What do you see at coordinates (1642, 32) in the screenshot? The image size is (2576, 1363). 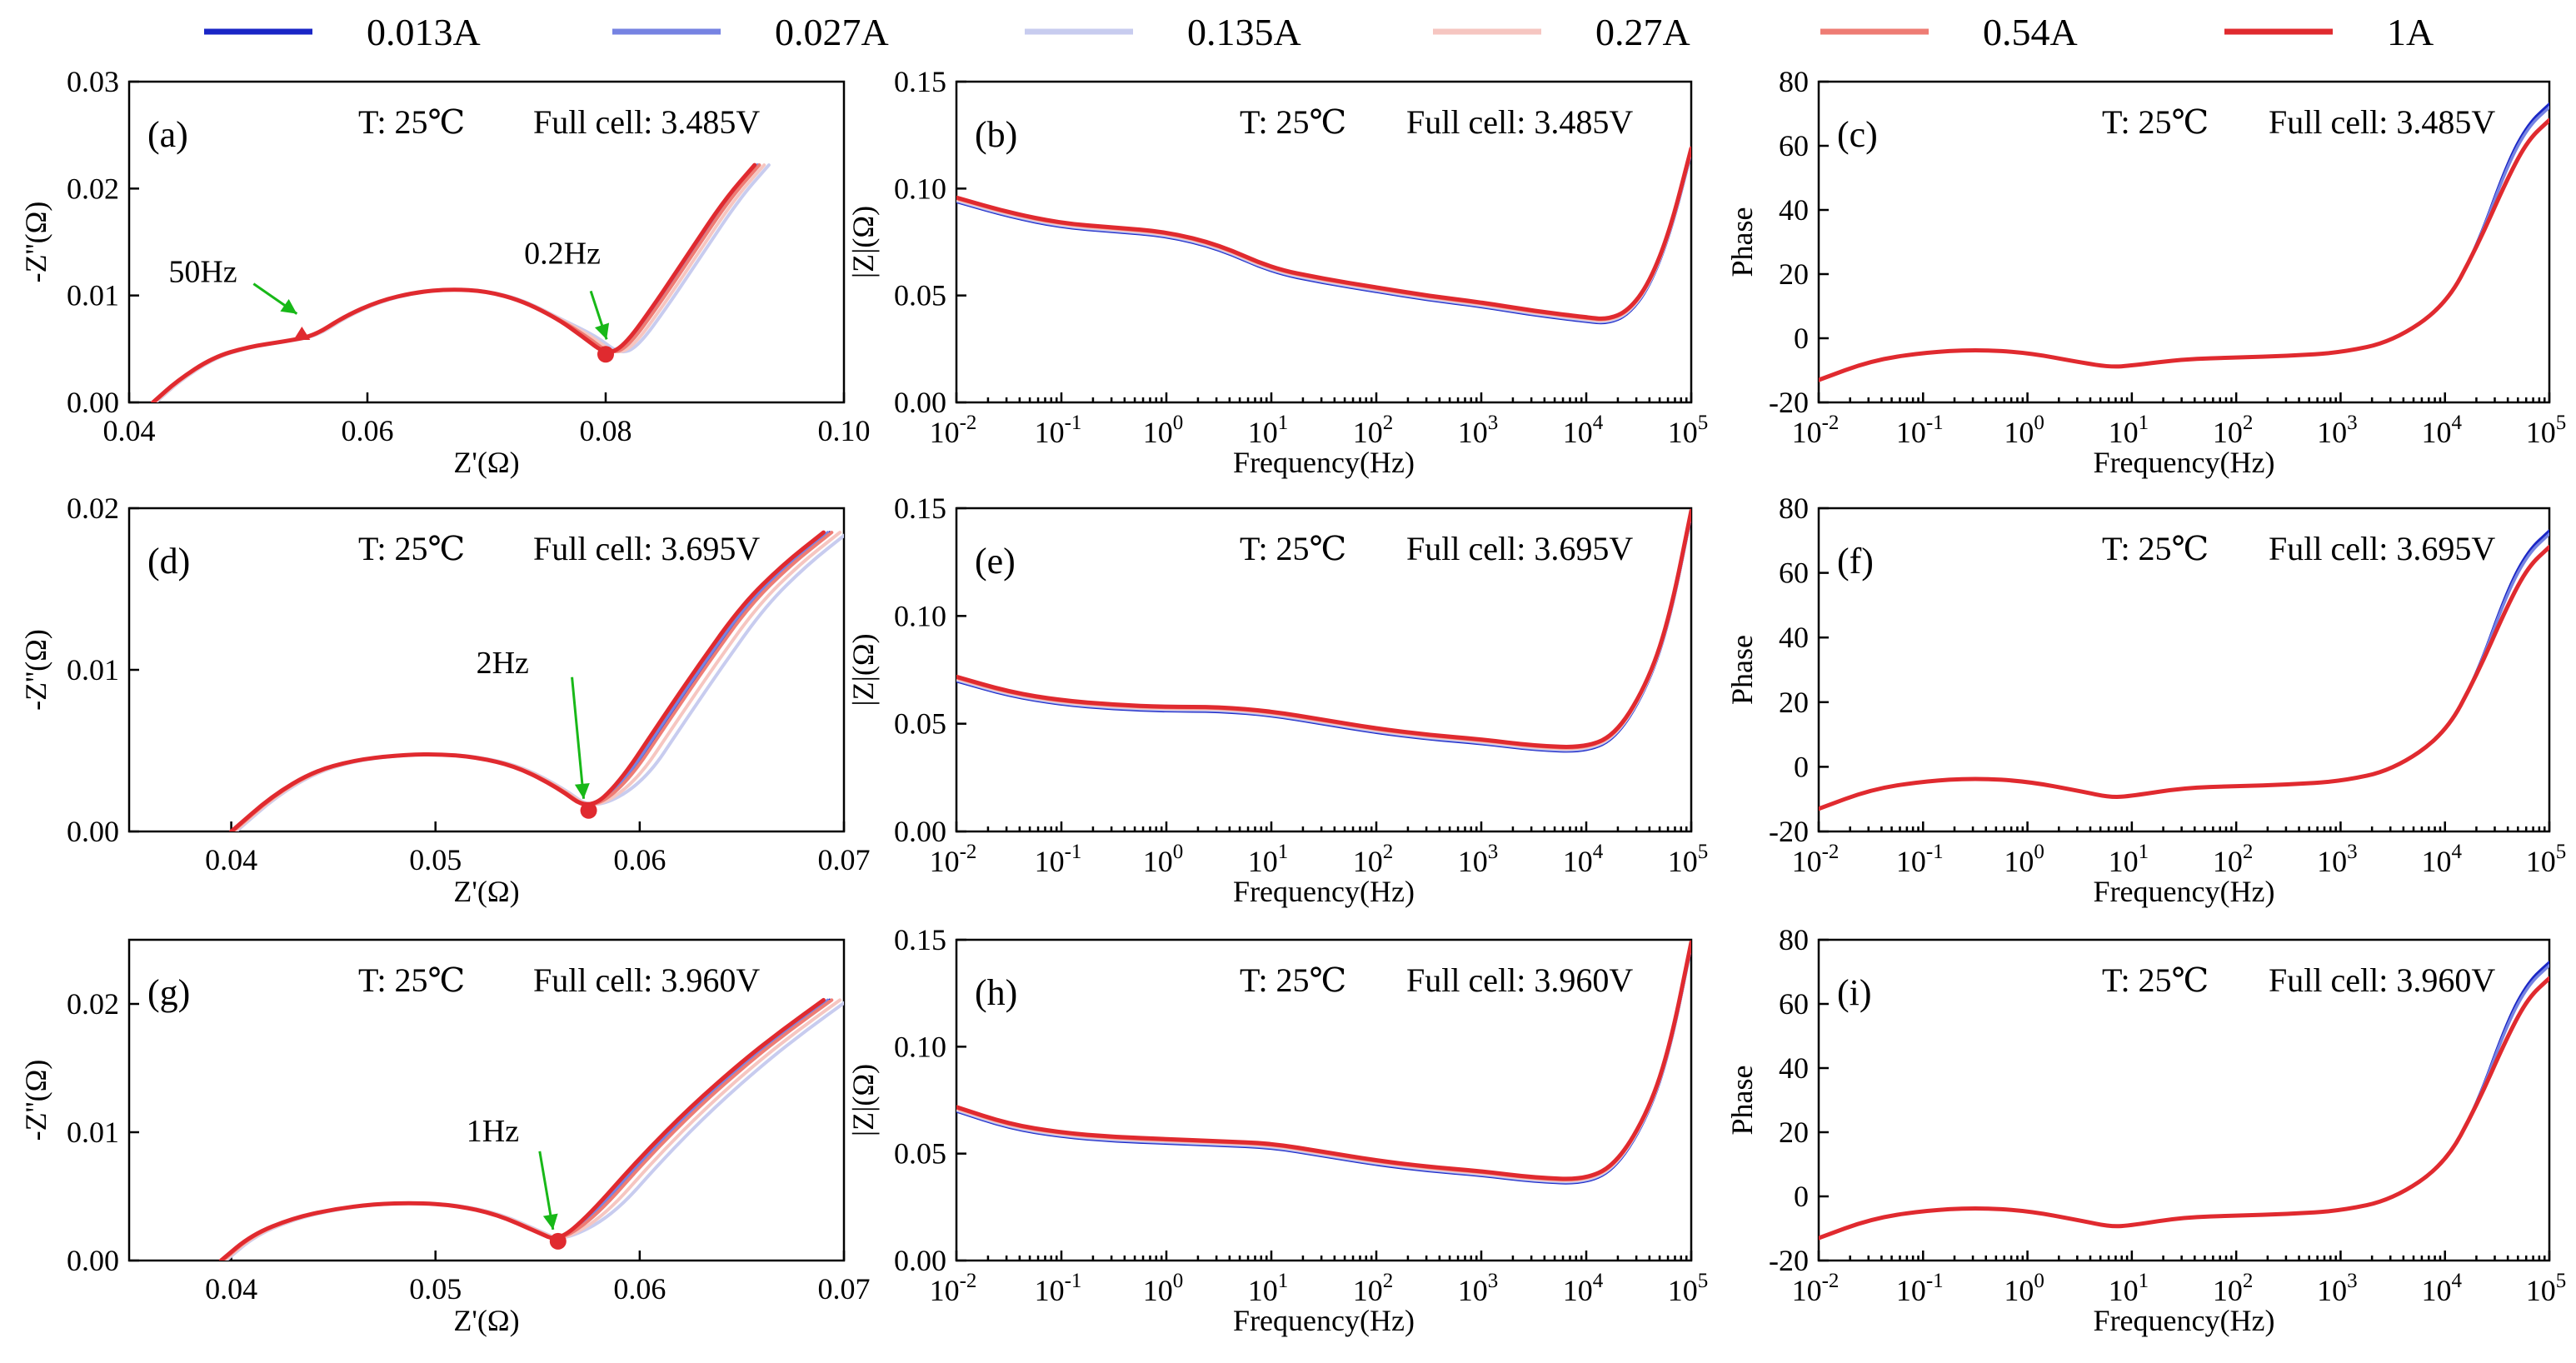 I see `legend-label: 0.27A` at bounding box center [1642, 32].